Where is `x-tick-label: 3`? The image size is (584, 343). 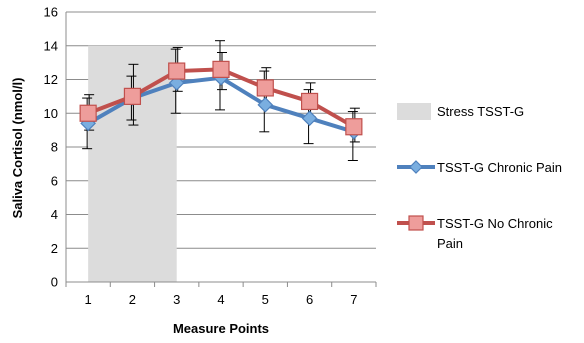 x-tick-label: 3 is located at coordinates (176, 299).